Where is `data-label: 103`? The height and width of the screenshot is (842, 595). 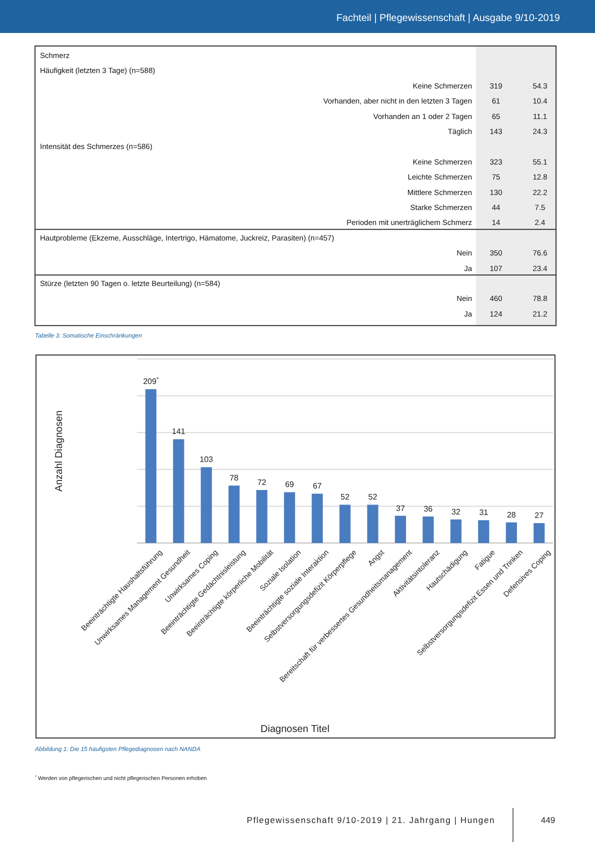
data-label: 103 is located at coordinates (207, 459).